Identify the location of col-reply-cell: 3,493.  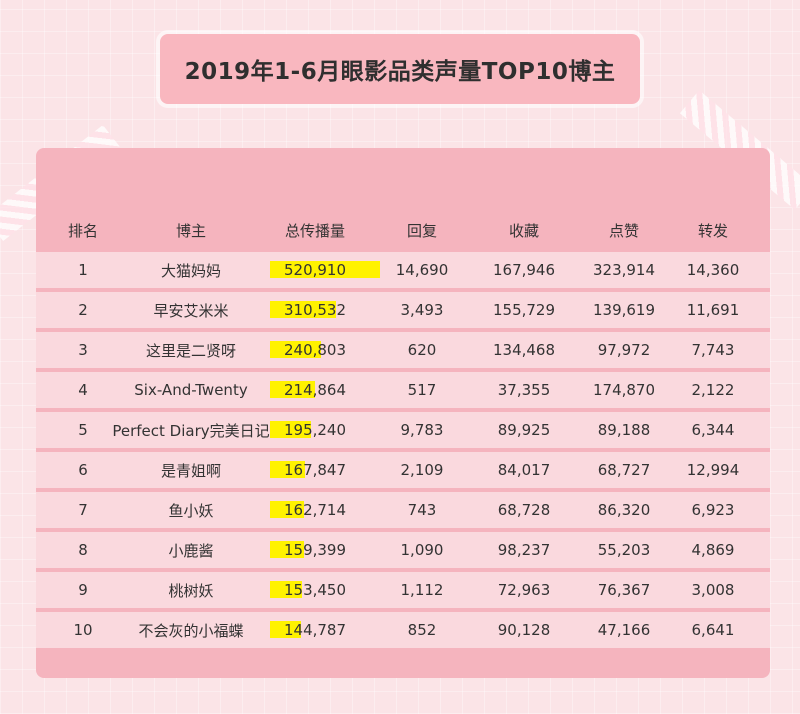
(422, 310).